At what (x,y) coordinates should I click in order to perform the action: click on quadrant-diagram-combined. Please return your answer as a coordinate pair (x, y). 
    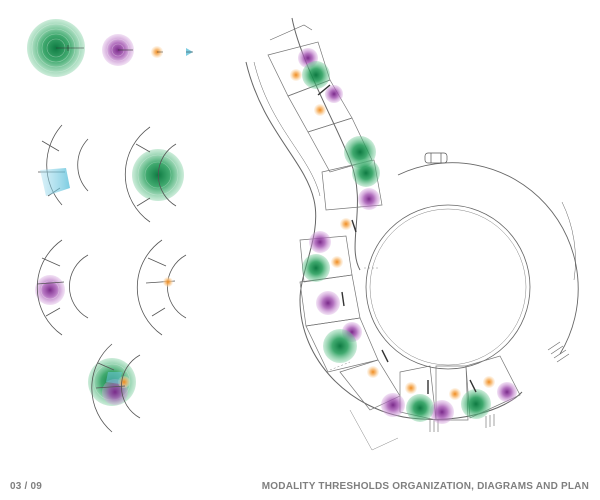
    Looking at the image, I should click on (114, 388).